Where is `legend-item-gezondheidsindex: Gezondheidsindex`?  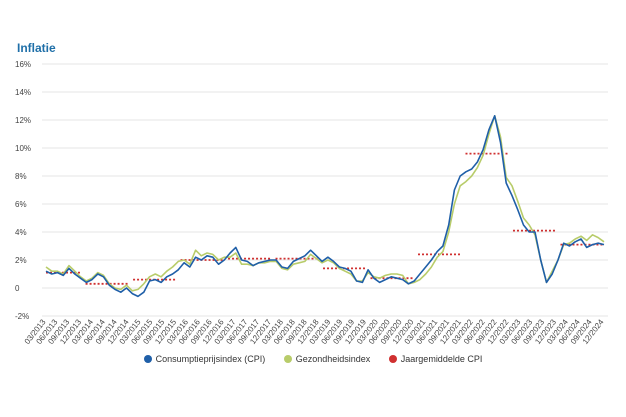
legend-item-gezondheidsindex: Gezondheidsindex is located at coordinates (327, 359).